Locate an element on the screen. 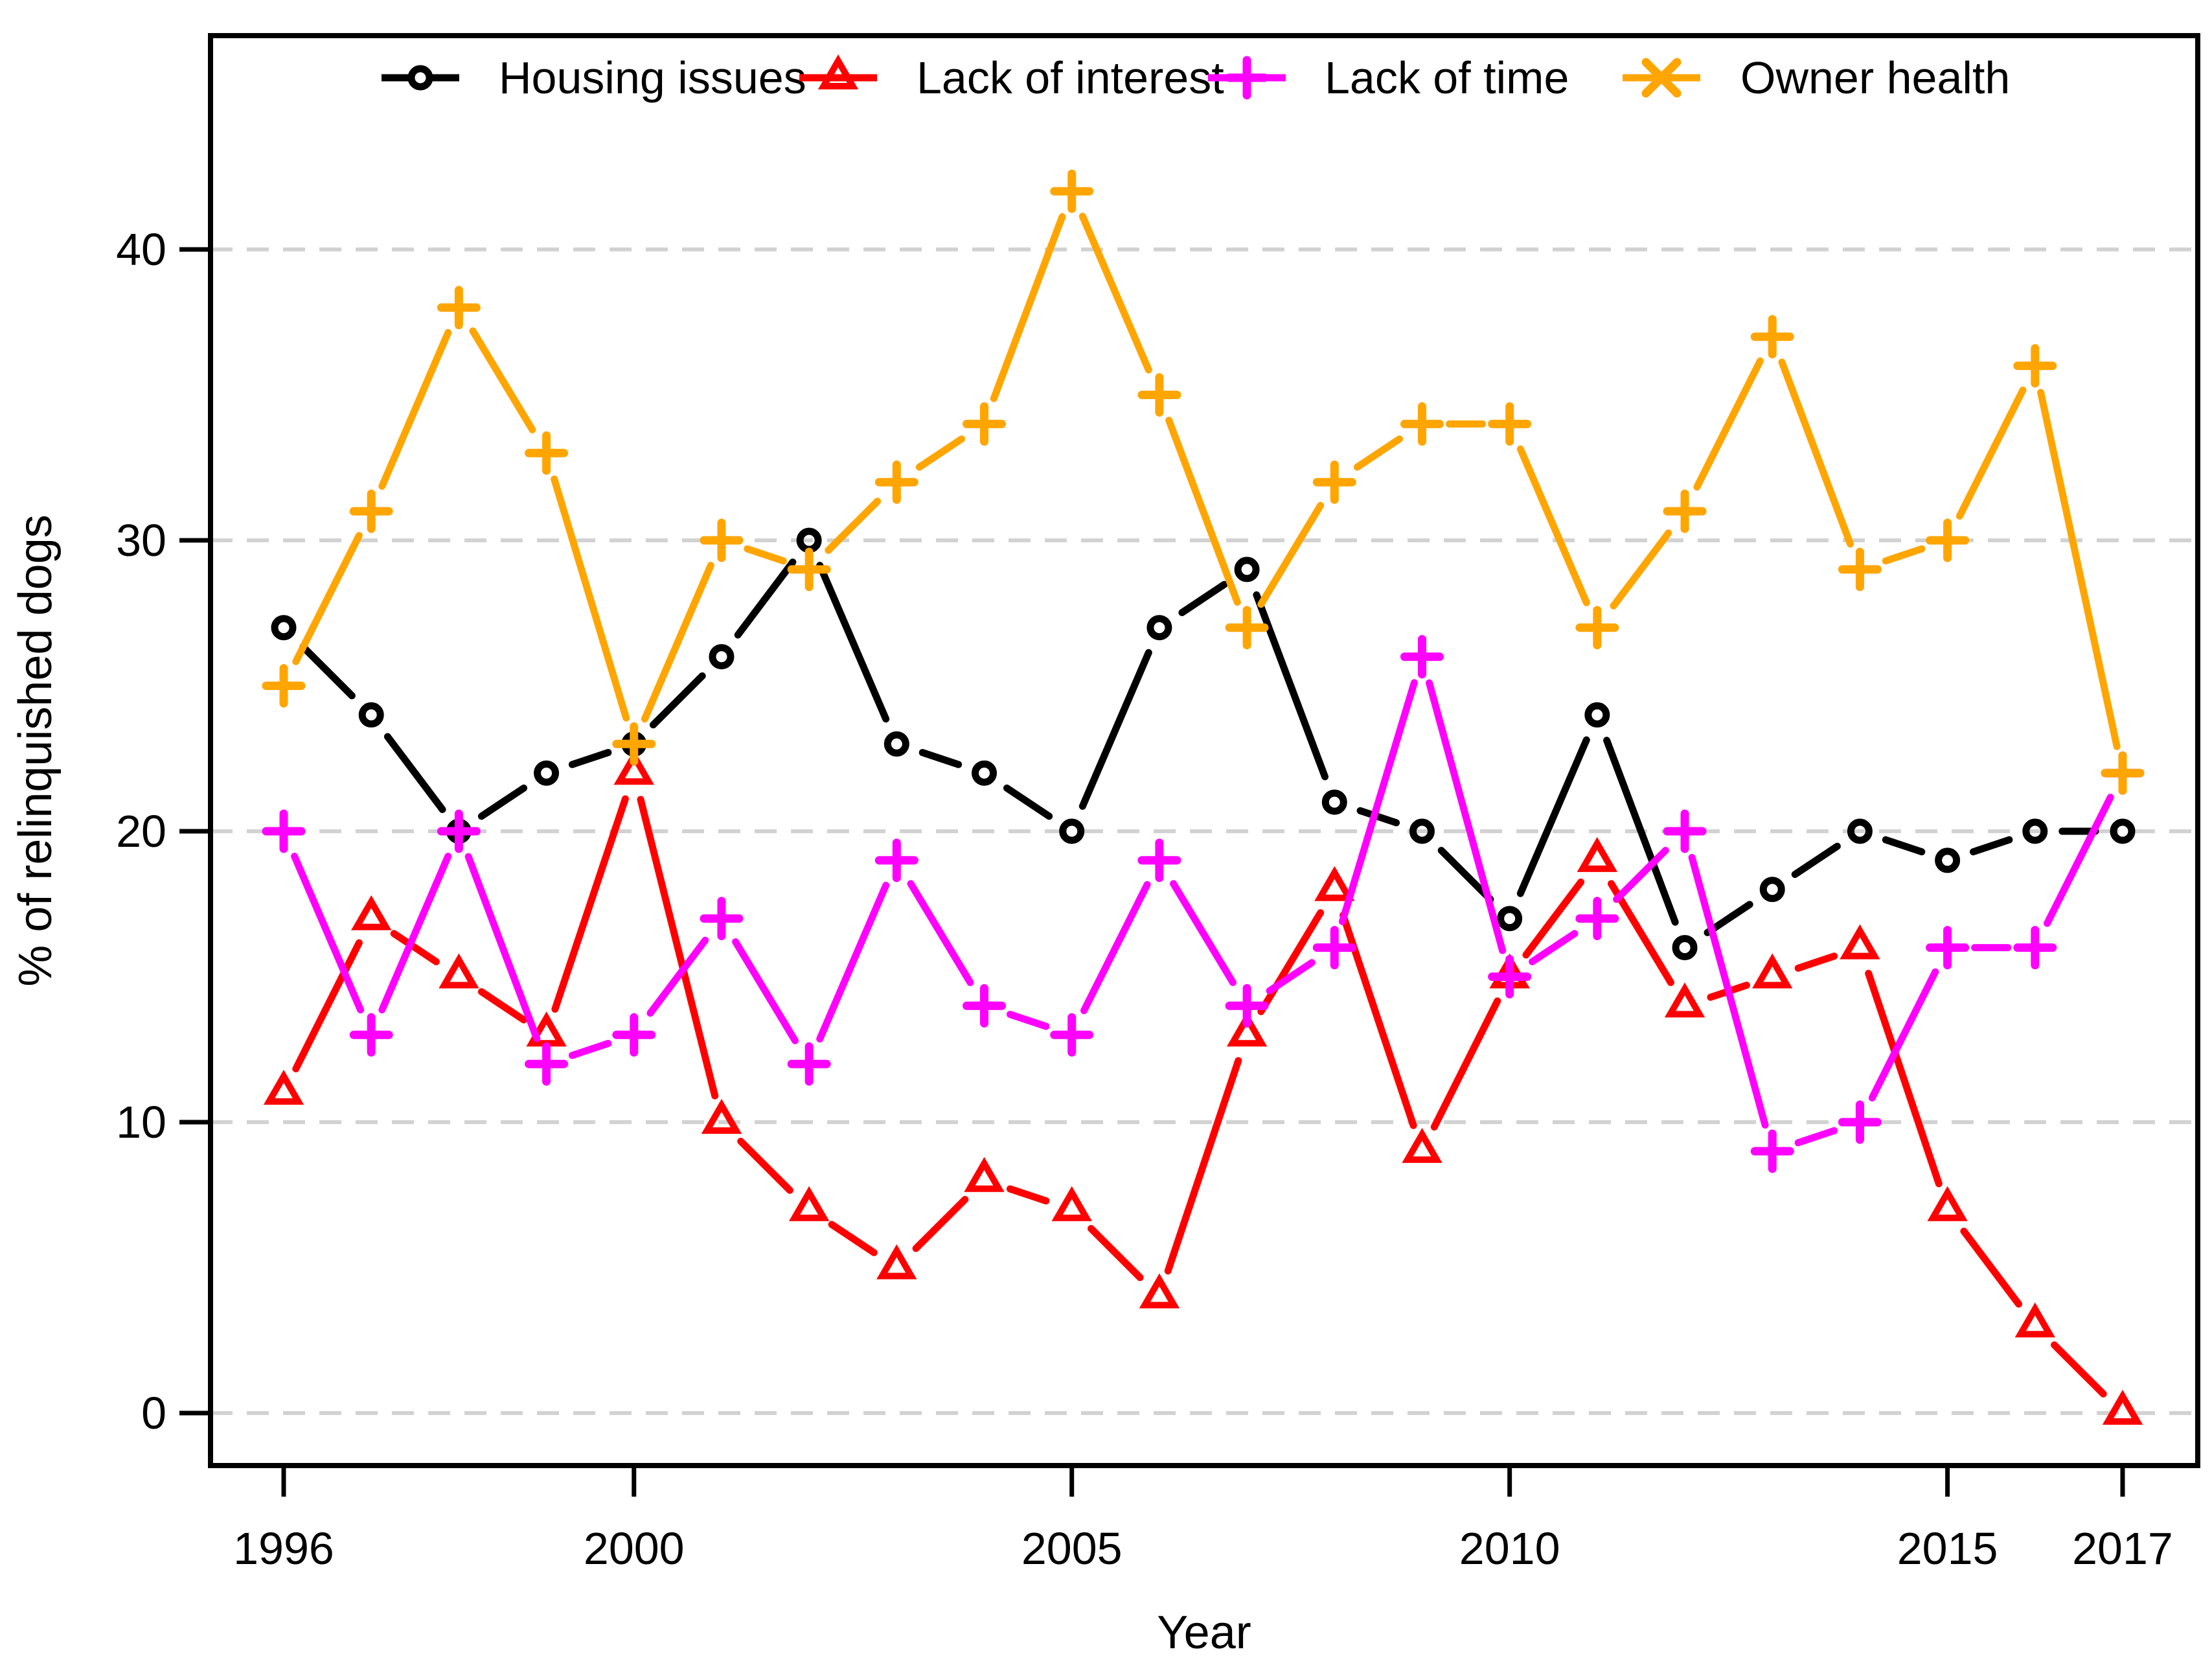 The image size is (2212, 1680). y-axis-title: % of relinquished dogs is located at coordinates (36, 750).